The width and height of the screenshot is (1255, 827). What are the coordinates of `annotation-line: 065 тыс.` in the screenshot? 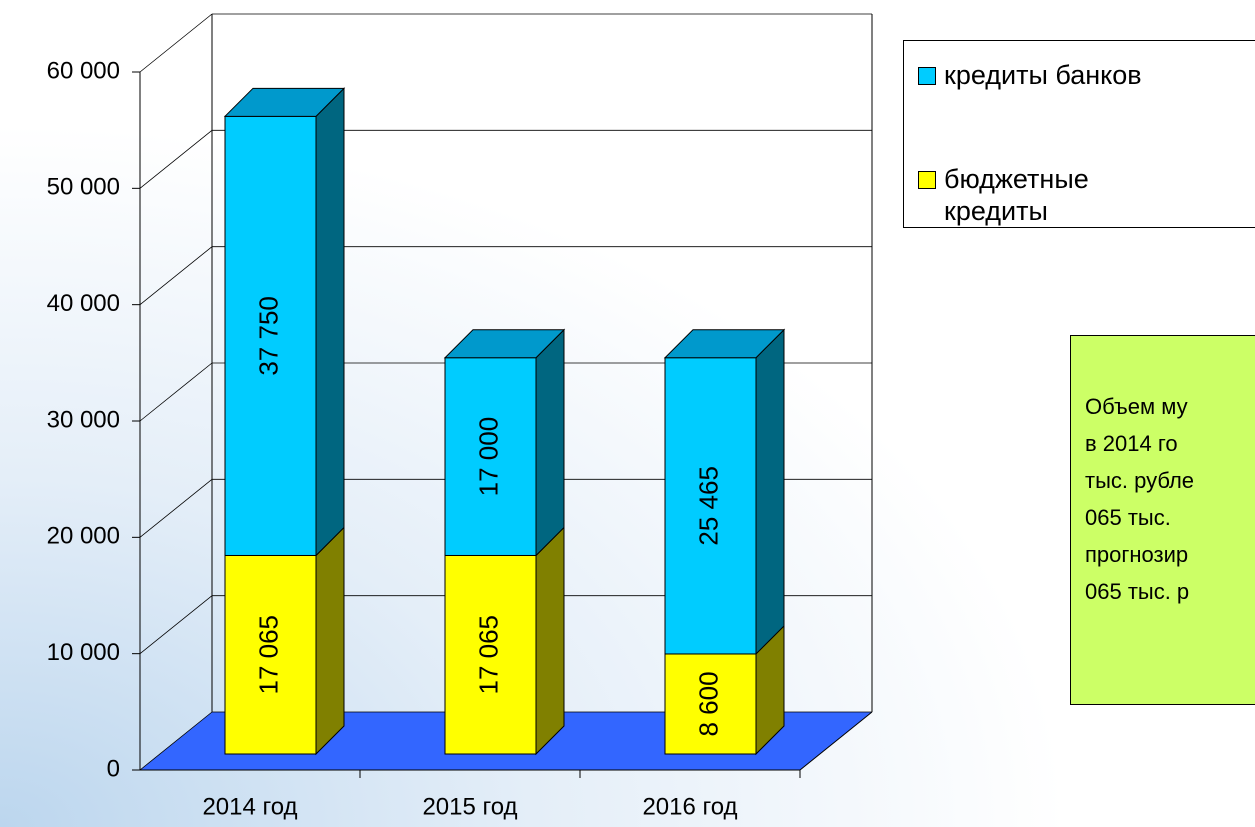 It's located at (1128, 517).